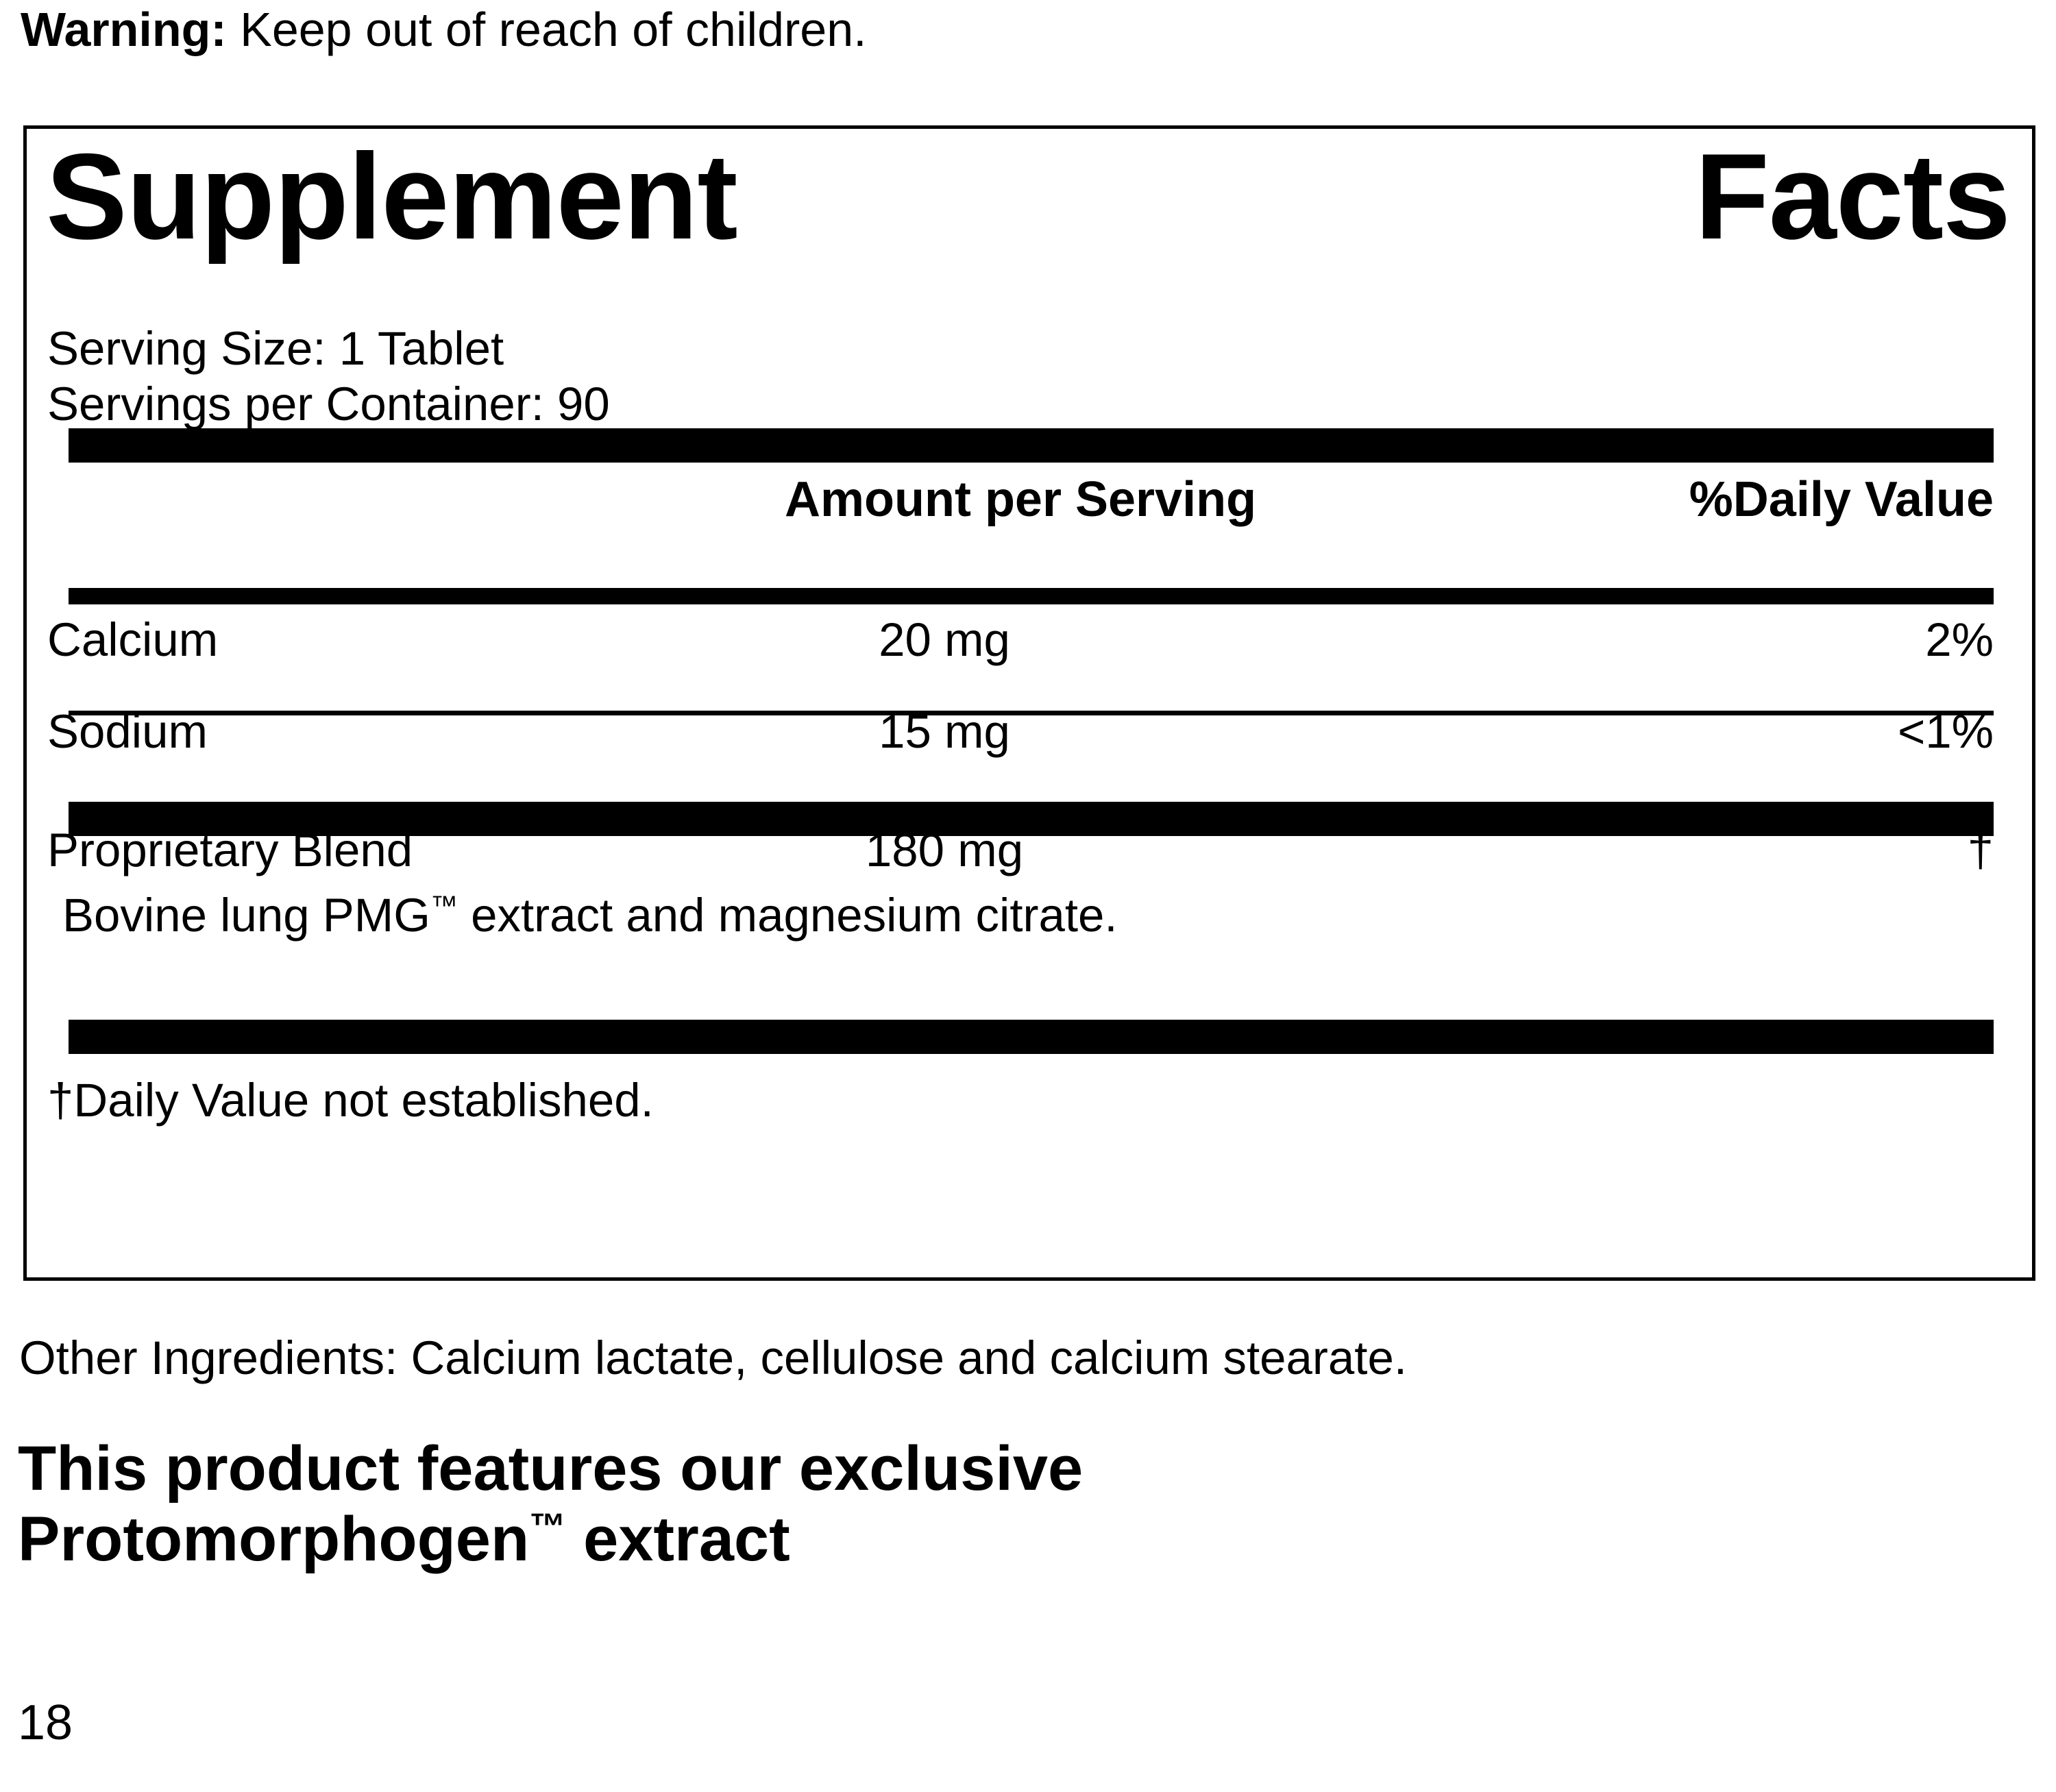 The image size is (2056, 1792). I want to click on nutrient-name: Calcium, so click(133, 639).